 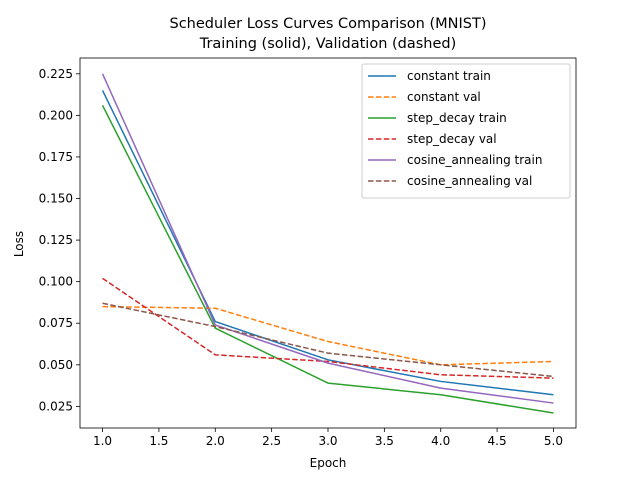 I want to click on legend-label: step_decay train, so click(x=457, y=118).